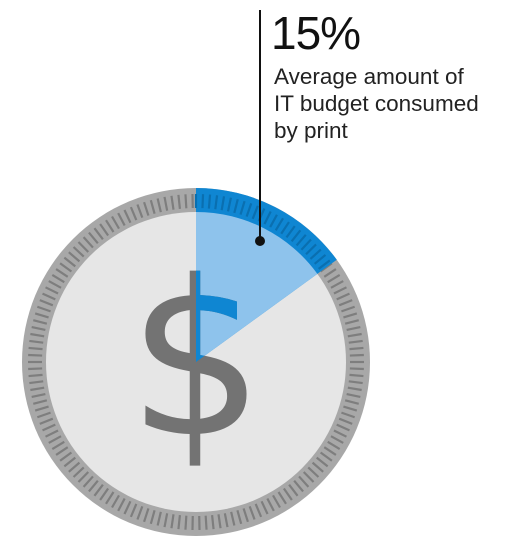 The height and width of the screenshot is (537, 510). I want to click on pie-slice-highlight-rim-ticks, so click(262, 232).